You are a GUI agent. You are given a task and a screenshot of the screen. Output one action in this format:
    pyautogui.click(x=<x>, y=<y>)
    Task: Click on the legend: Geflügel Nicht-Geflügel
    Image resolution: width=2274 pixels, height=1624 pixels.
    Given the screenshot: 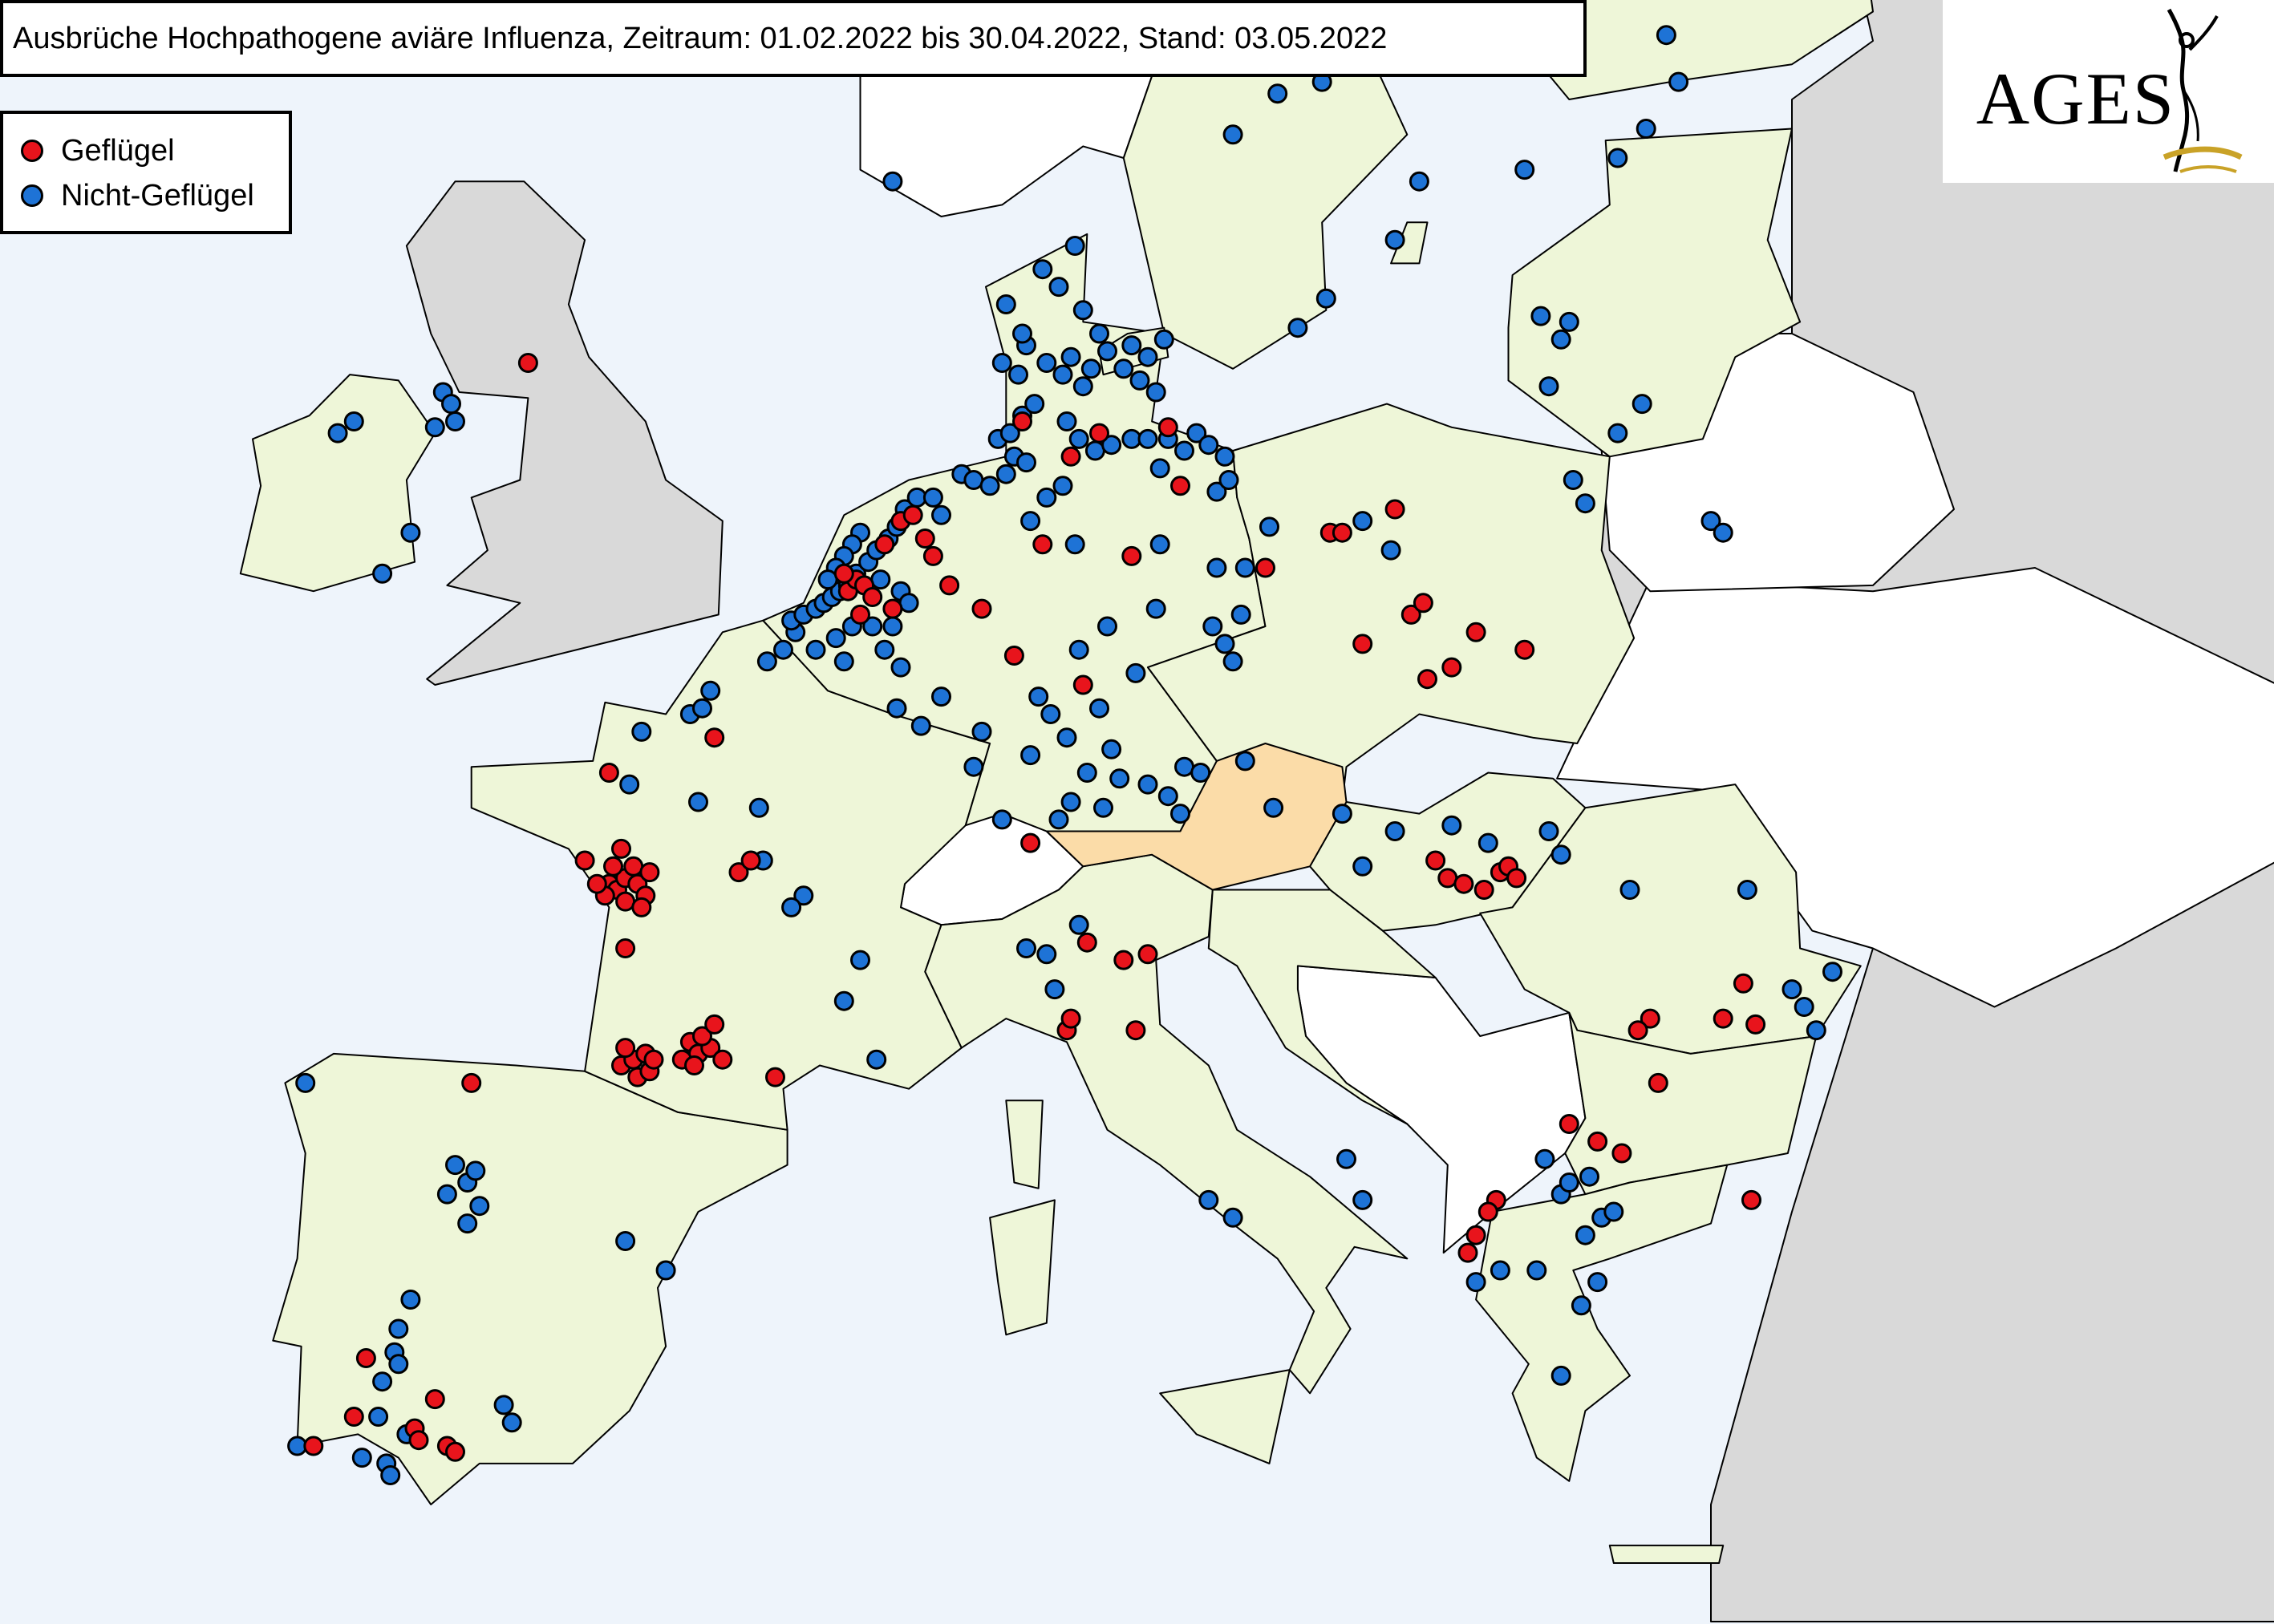 What is the action you would take?
    pyautogui.click(x=146, y=172)
    